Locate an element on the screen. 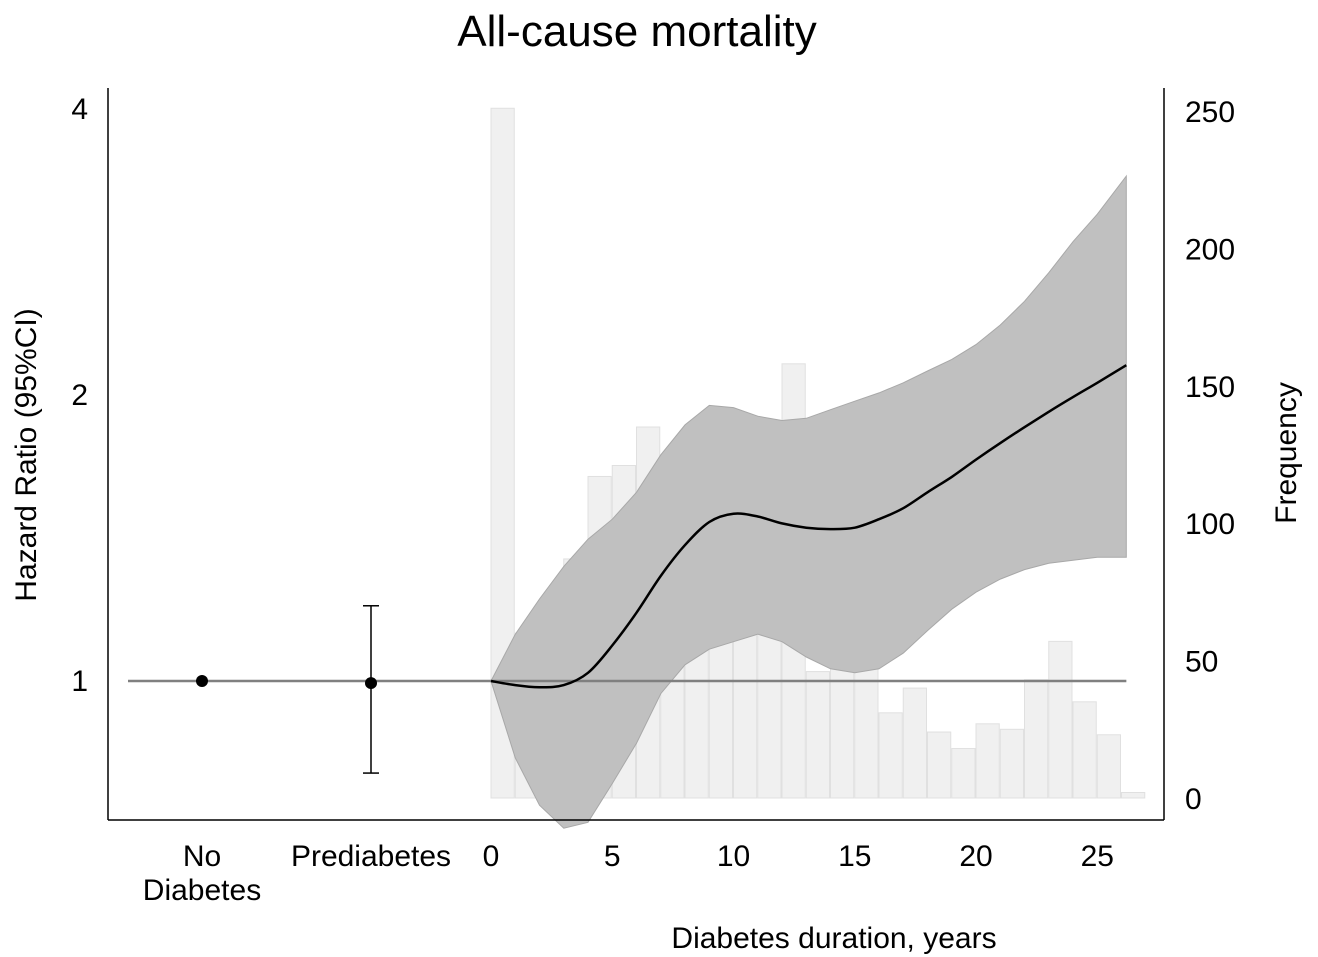 Image resolution: width=1318 pixels, height=957 pixels. right-tick-label: 50 is located at coordinates (1201, 662).